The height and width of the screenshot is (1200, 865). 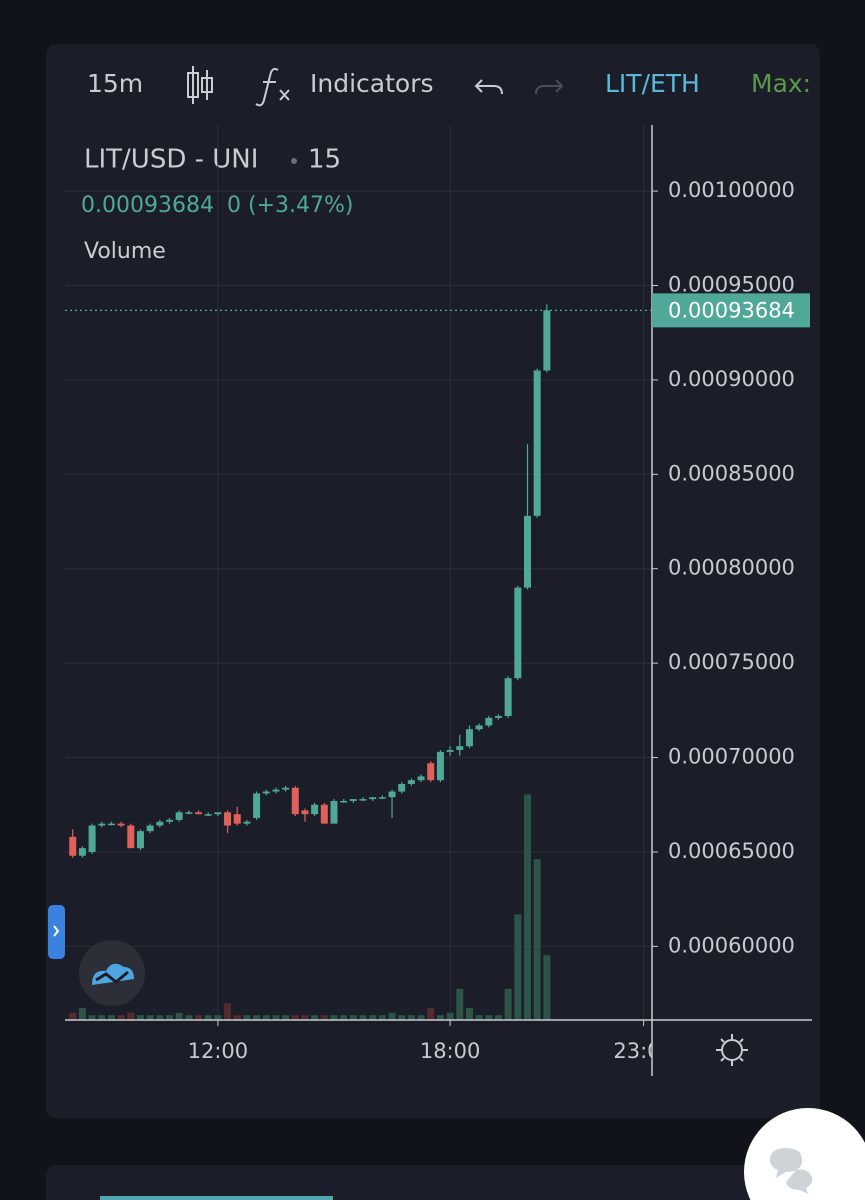 What do you see at coordinates (781, 83) in the screenshot?
I see `max-button: Max:` at bounding box center [781, 83].